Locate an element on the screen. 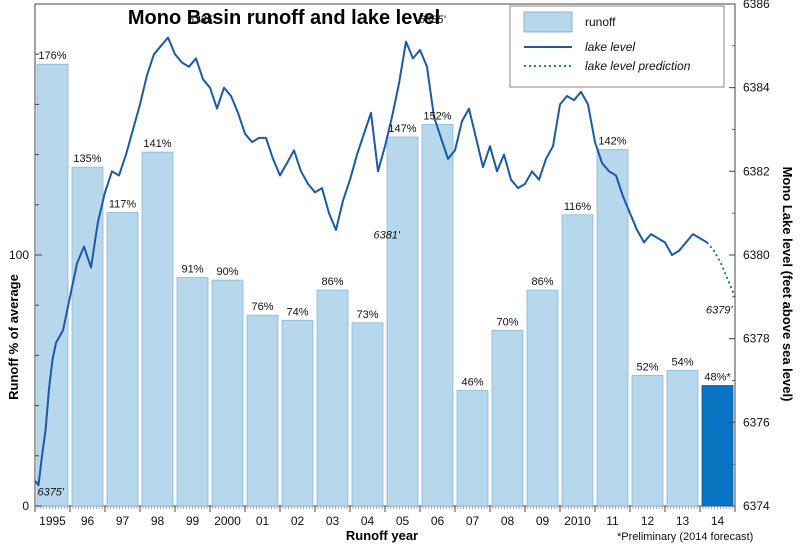 This screenshot has height=547, width=800. lake-annotation-5: 6379' is located at coordinates (719, 311).